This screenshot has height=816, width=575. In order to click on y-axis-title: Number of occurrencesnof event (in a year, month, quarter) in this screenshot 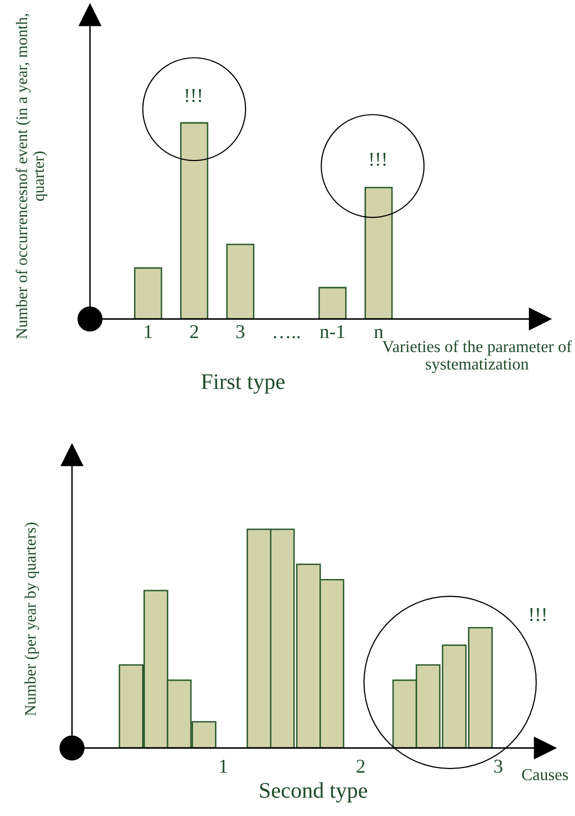, I will do `click(32, 176)`.